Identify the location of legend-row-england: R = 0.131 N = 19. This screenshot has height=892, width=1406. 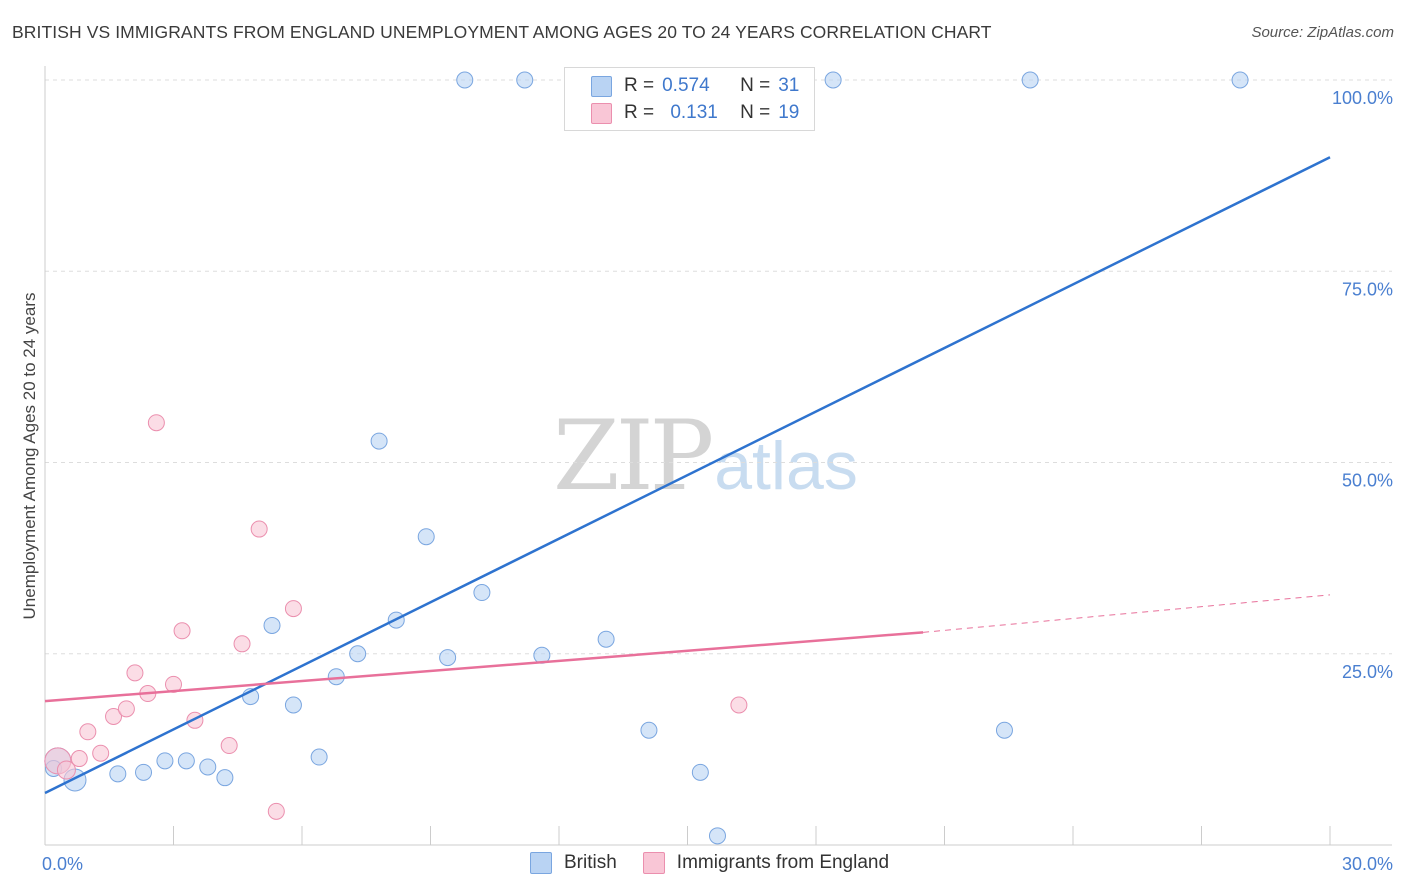
(682, 113).